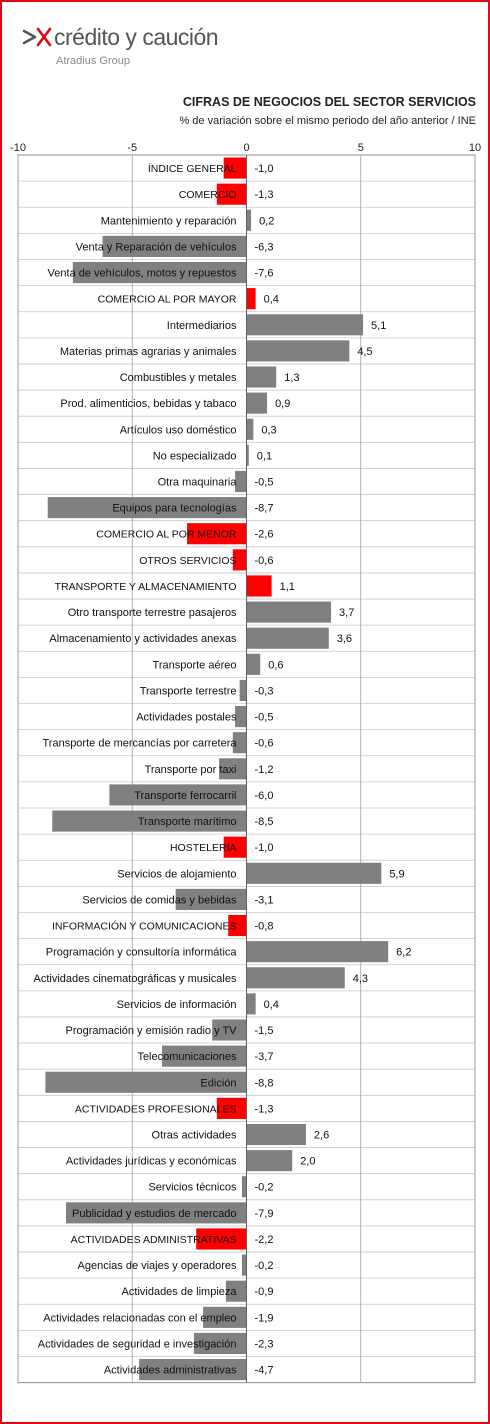  What do you see at coordinates (403, 953) in the screenshot?
I see `value-label: 6,2` at bounding box center [403, 953].